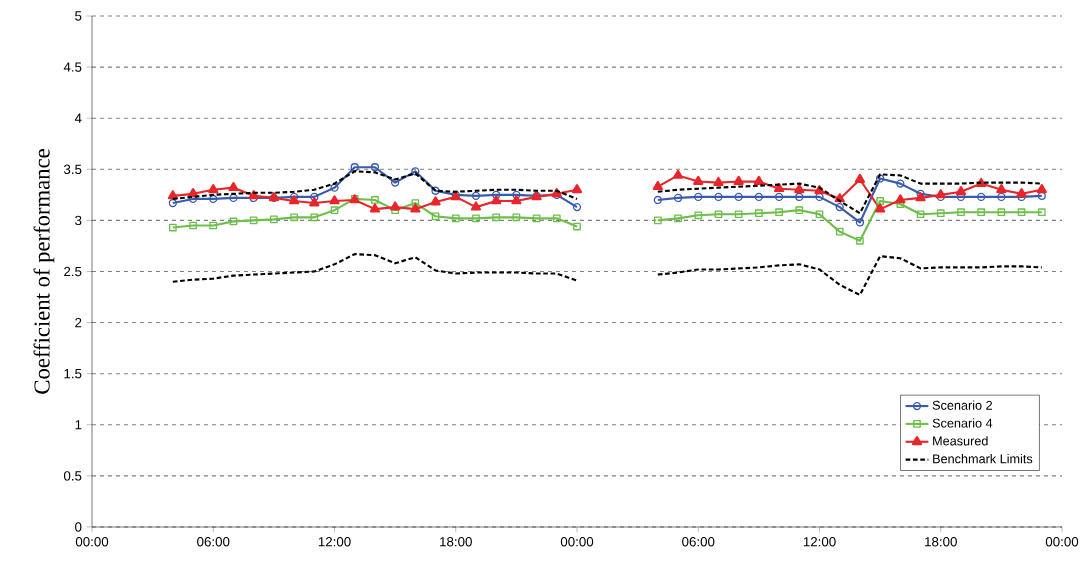 The width and height of the screenshot is (1090, 571). Describe the element at coordinates (983, 459) in the screenshot. I see `legend-label: Benchmark Limits` at that location.